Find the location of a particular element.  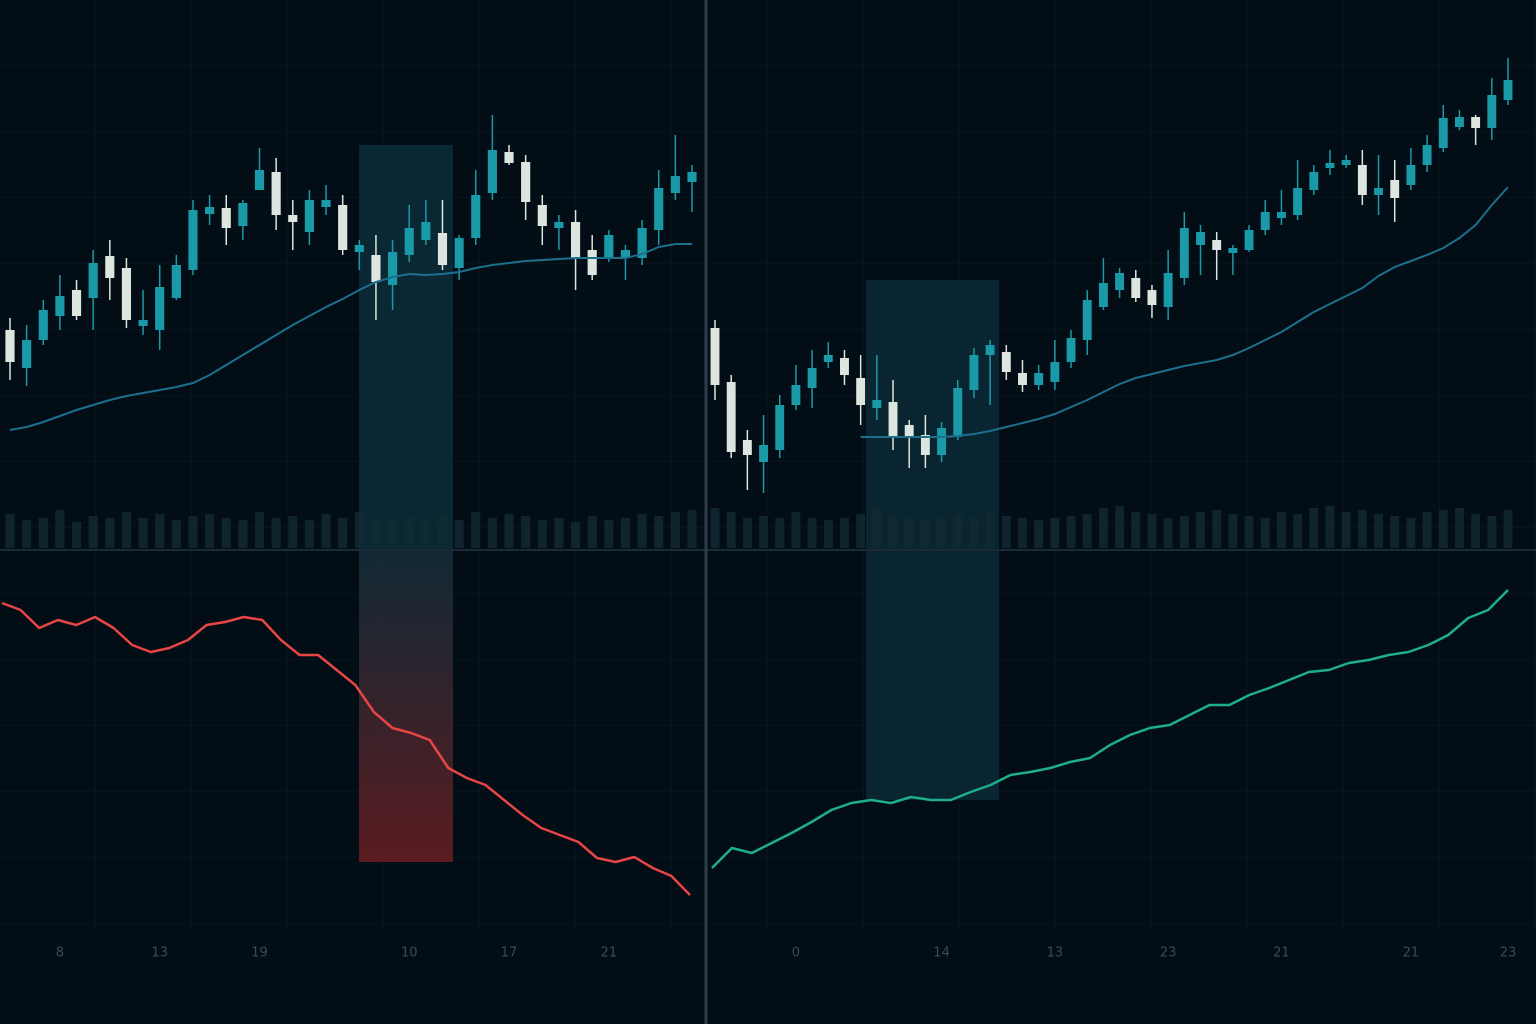

moving-average is located at coordinates (1184, 312).